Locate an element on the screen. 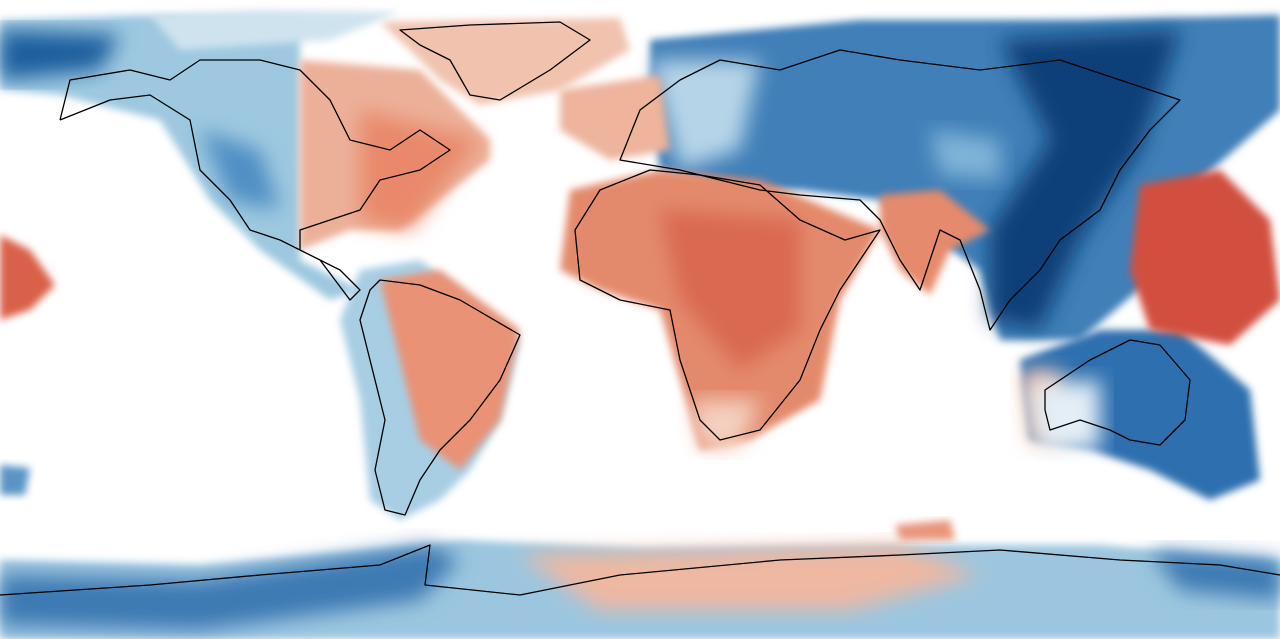  field-greenland is located at coordinates (505, 61).